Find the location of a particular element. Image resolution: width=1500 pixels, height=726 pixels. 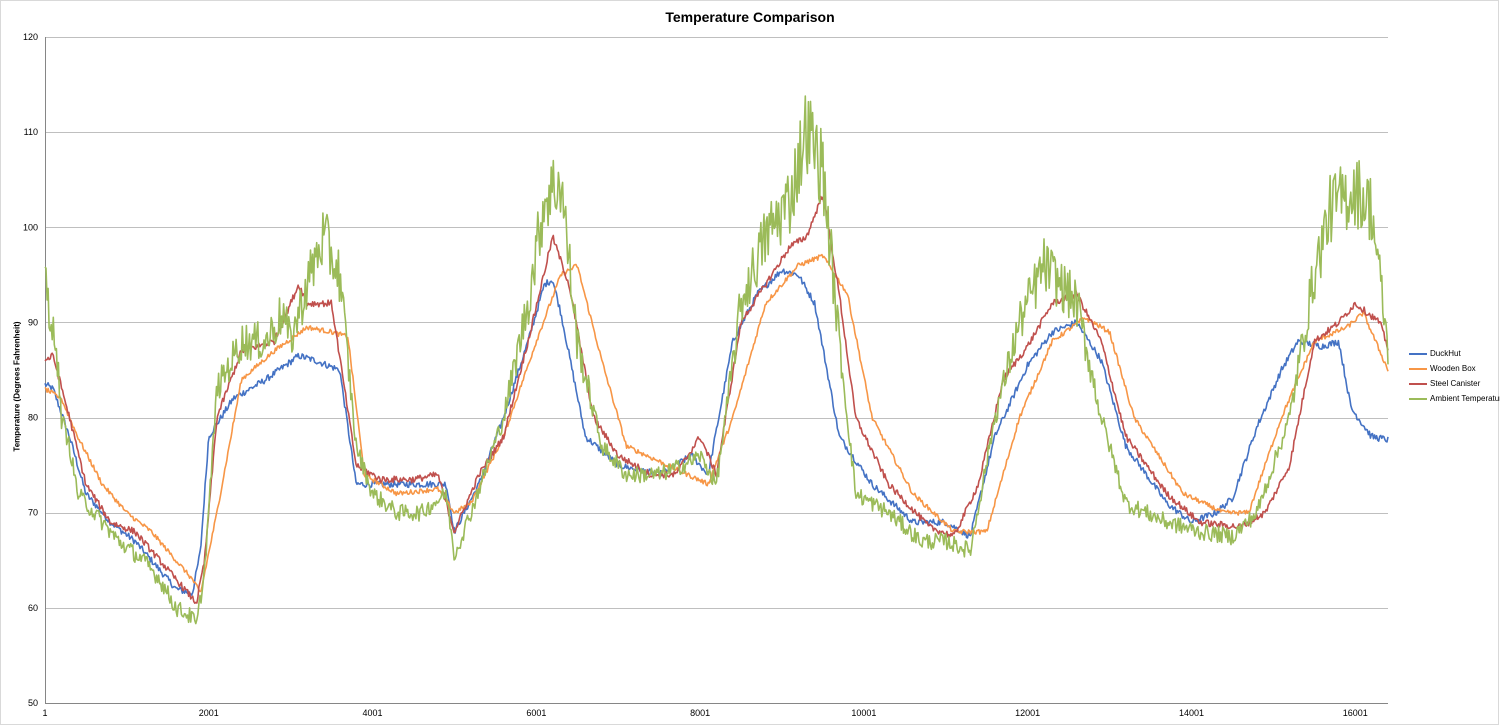

x-tick-label: 4001 is located at coordinates (373, 713).